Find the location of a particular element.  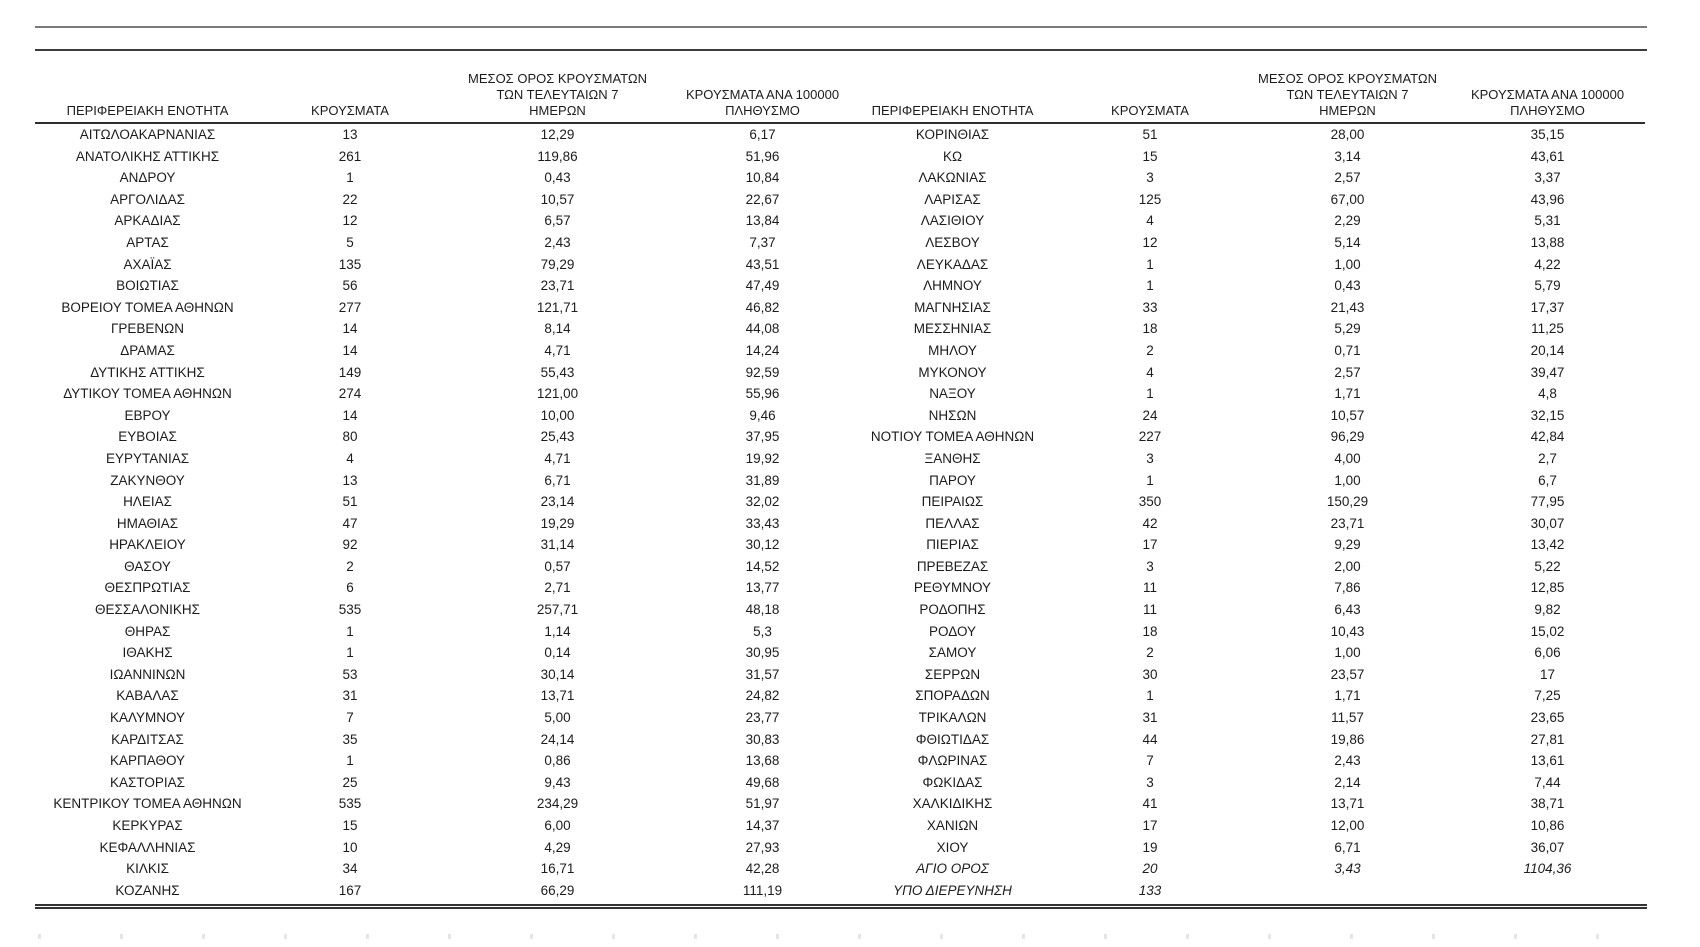

per100k-cell-left: 27,93 is located at coordinates (762, 847).